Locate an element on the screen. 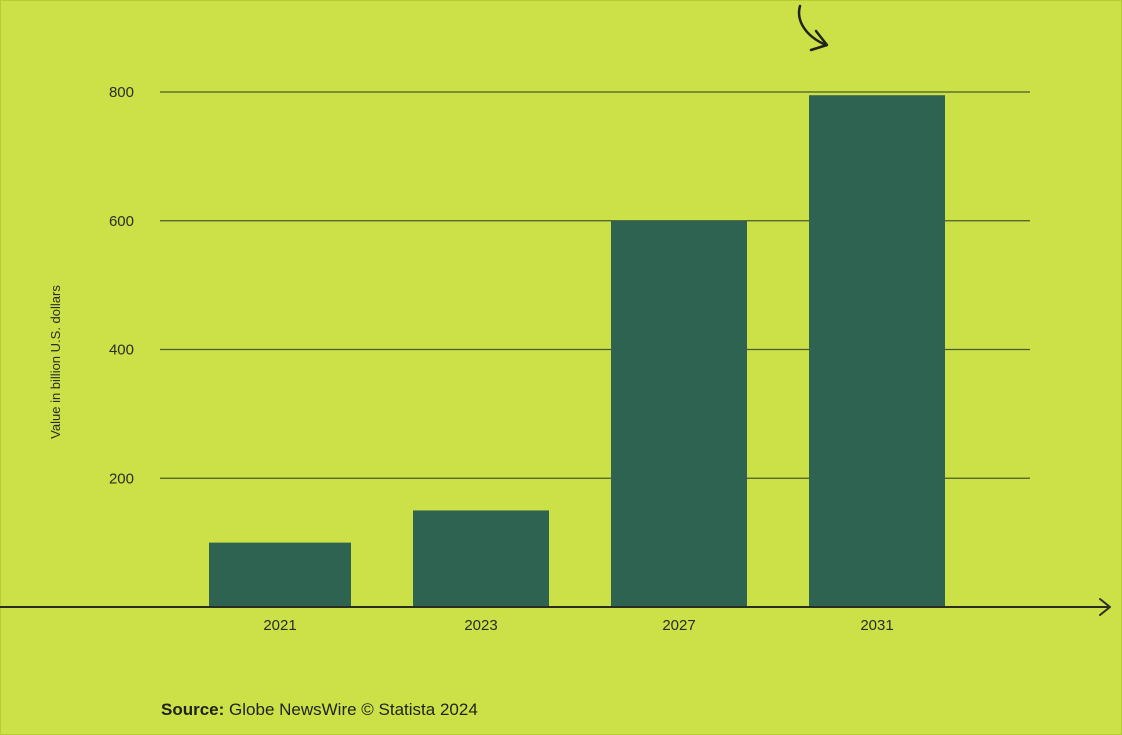 The image size is (1122, 735). source-note: Source: Globe NewsWire © Statista 2024 is located at coordinates (319, 710).